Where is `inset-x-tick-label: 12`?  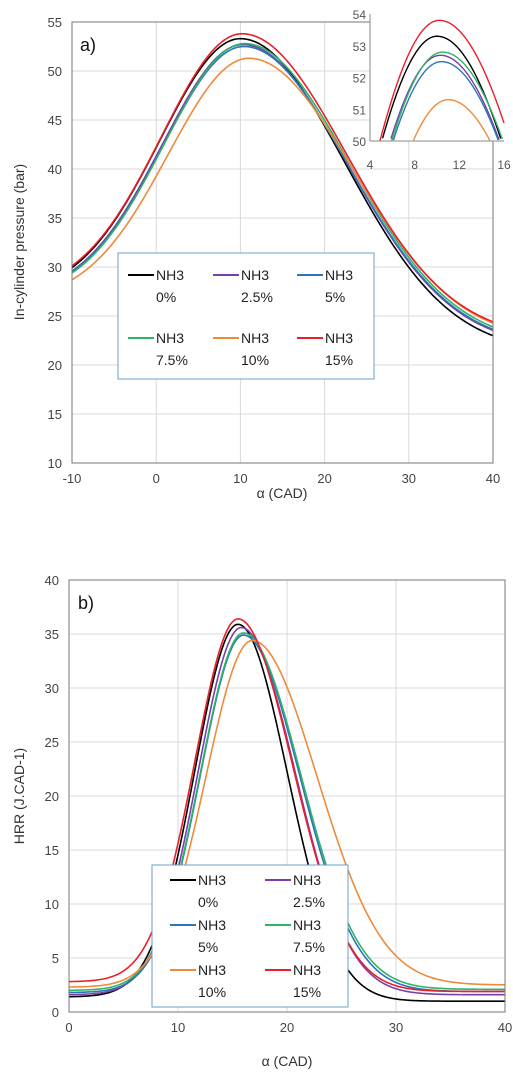 inset-x-tick-label: 12 is located at coordinates (460, 165).